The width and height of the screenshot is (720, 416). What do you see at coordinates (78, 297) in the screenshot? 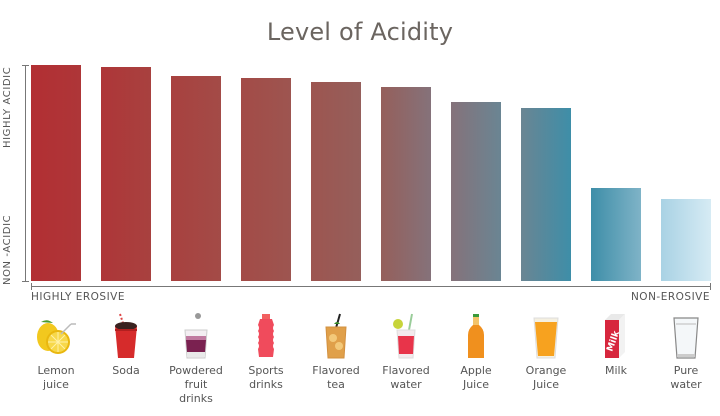
I see `x-label-highly-erosive: HIGHLY EROSIVE` at bounding box center [78, 297].